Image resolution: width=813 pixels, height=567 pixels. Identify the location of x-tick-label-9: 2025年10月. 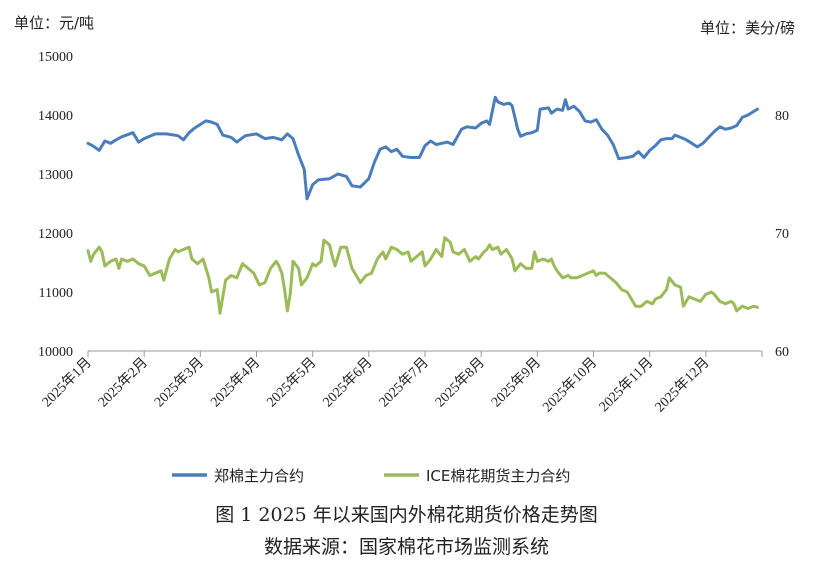
(570, 385).